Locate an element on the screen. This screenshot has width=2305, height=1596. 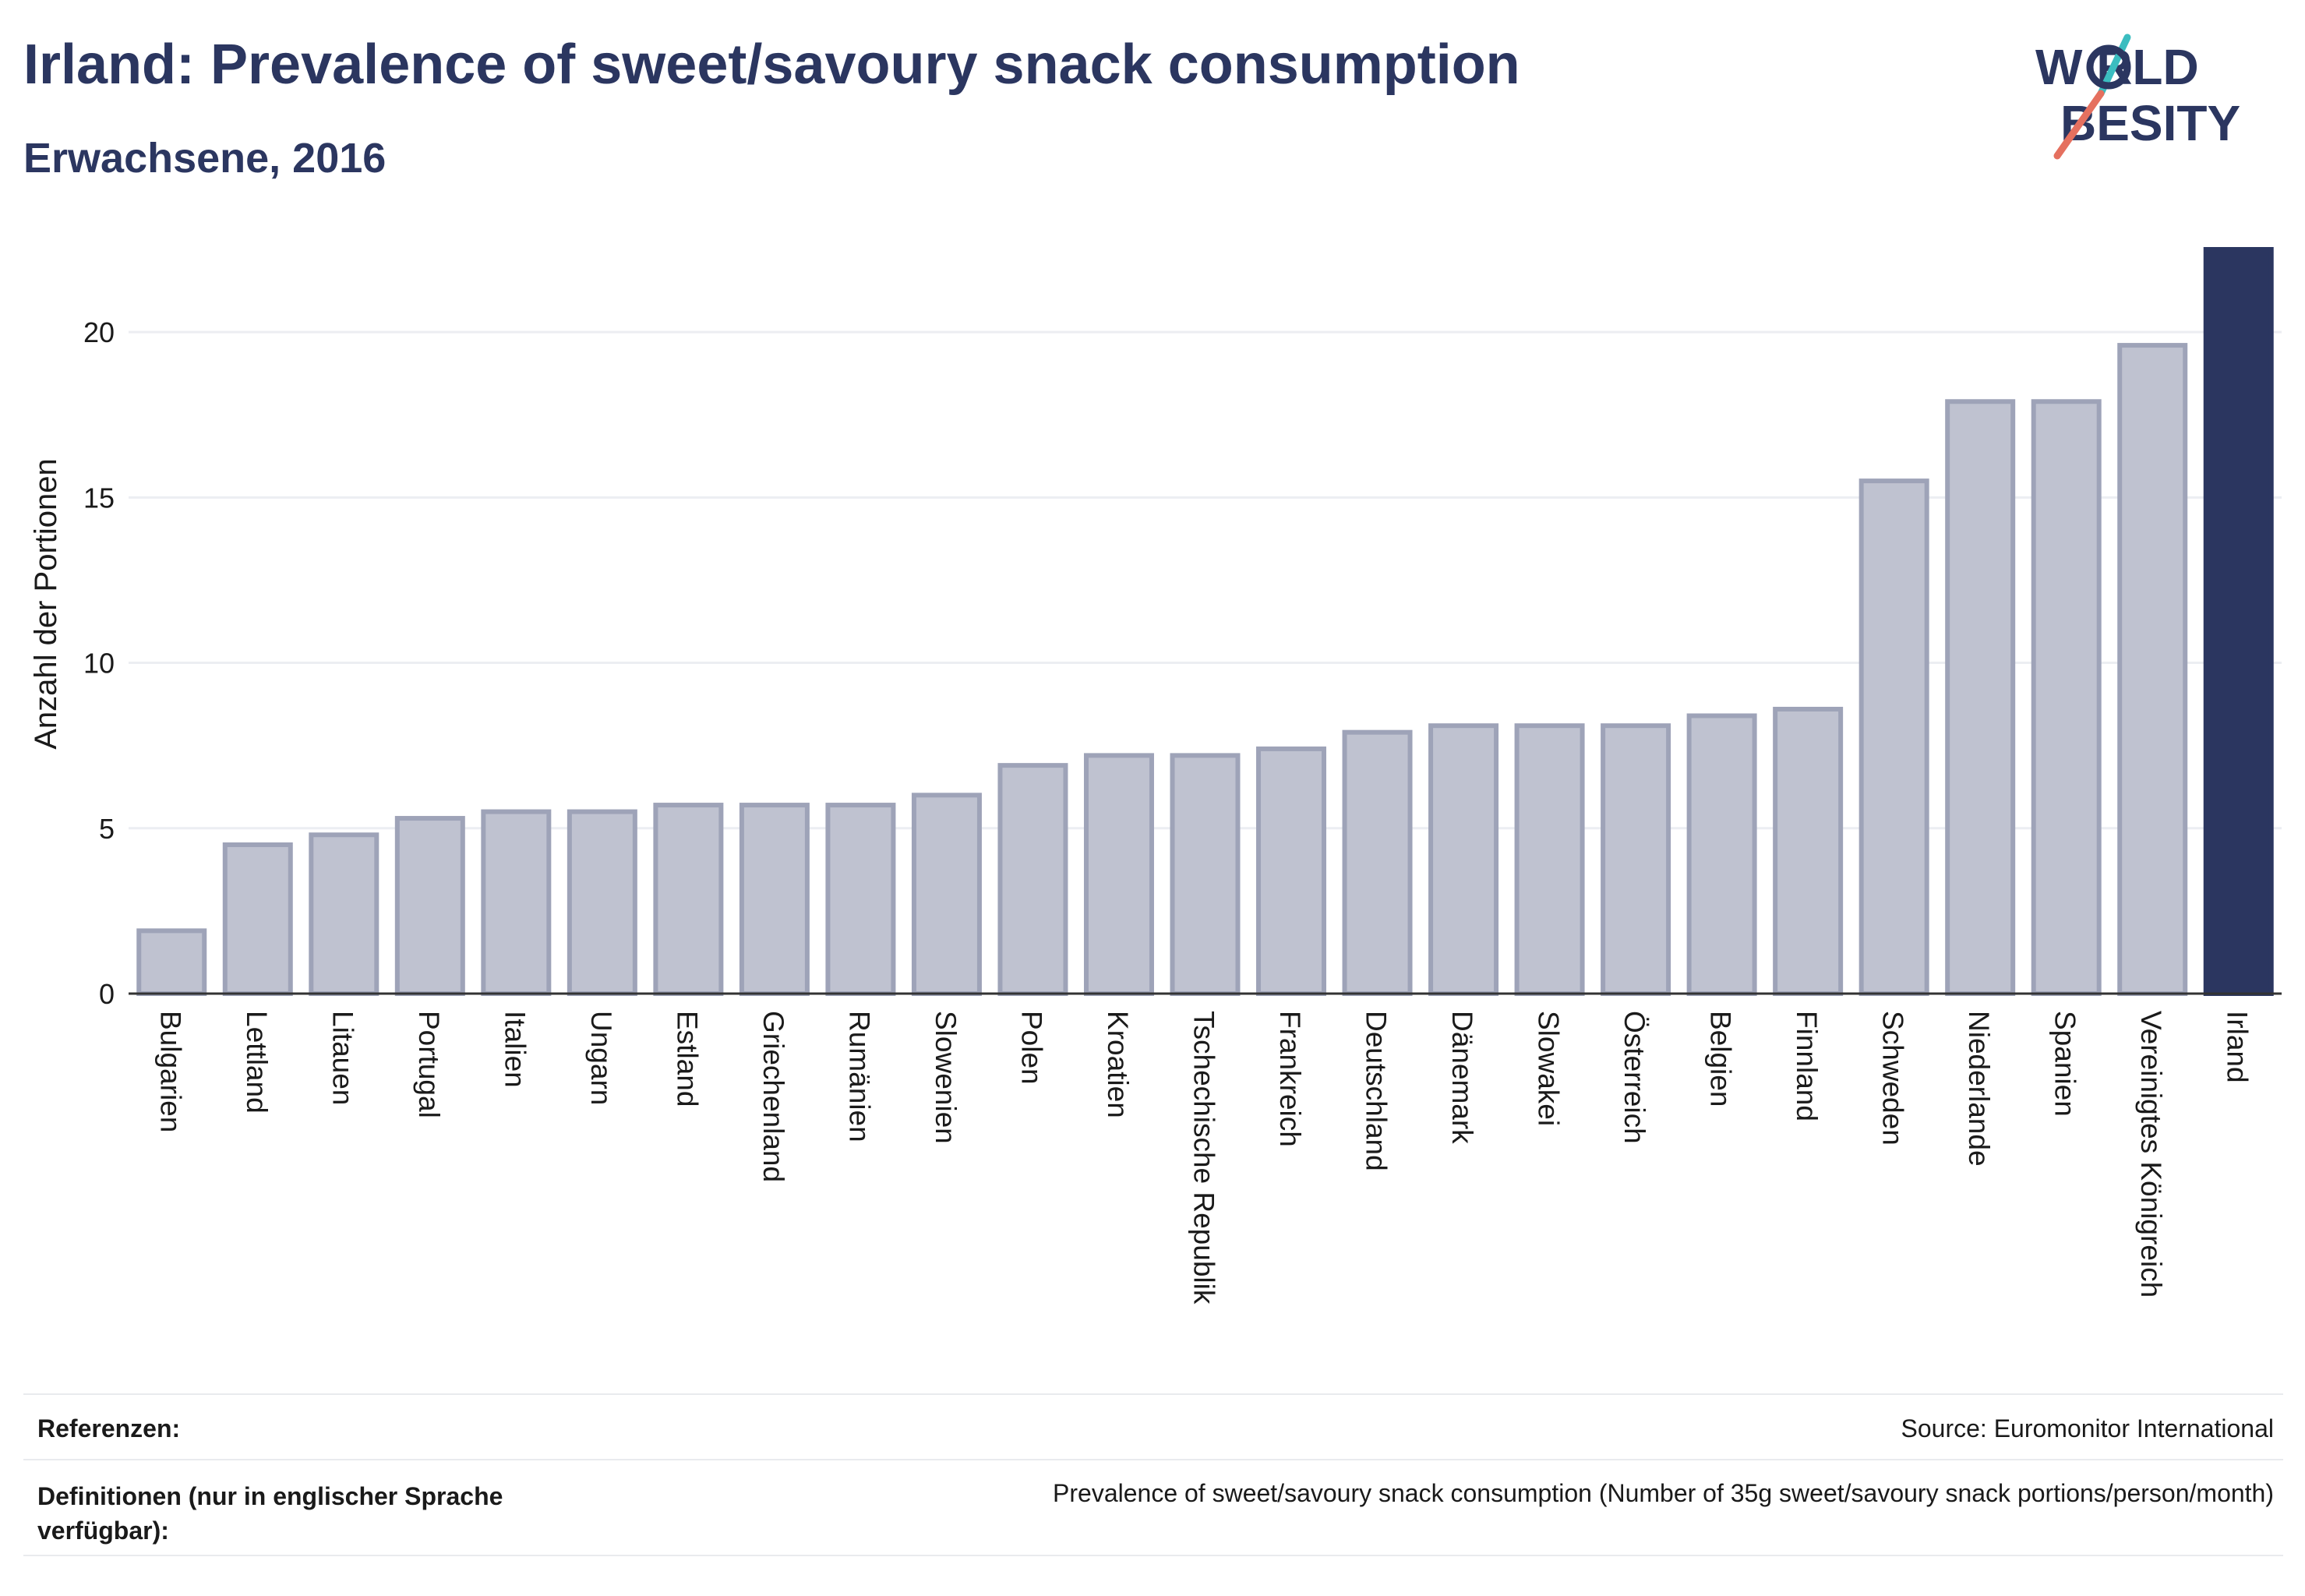
bar-irland is located at coordinates (2238, 621).